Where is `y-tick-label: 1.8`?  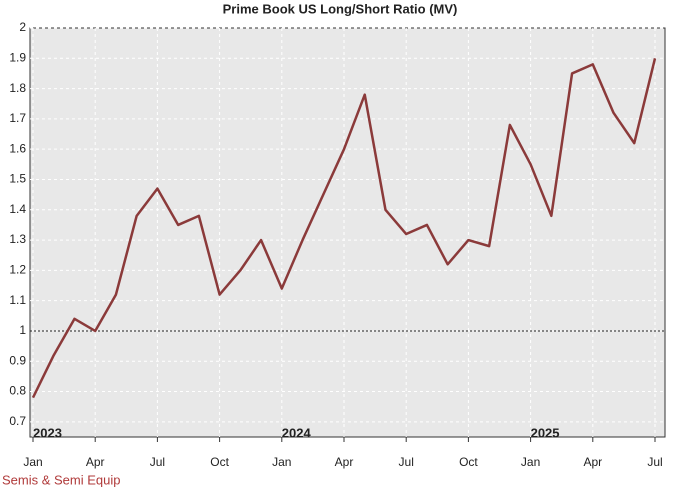 y-tick-label: 1.8 is located at coordinates (17, 88).